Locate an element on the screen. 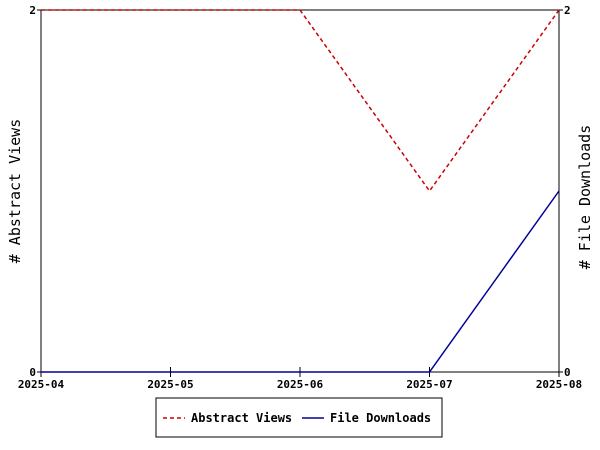  y-tick-label-left-0: 0 is located at coordinates (32, 372).